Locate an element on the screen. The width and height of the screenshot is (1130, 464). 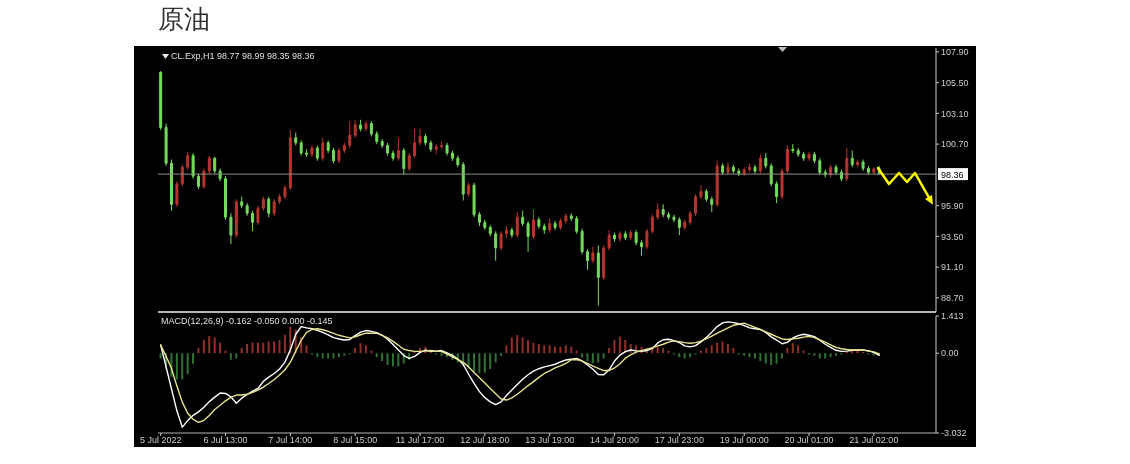
y-tick-label: 91.10 is located at coordinates (952, 267).